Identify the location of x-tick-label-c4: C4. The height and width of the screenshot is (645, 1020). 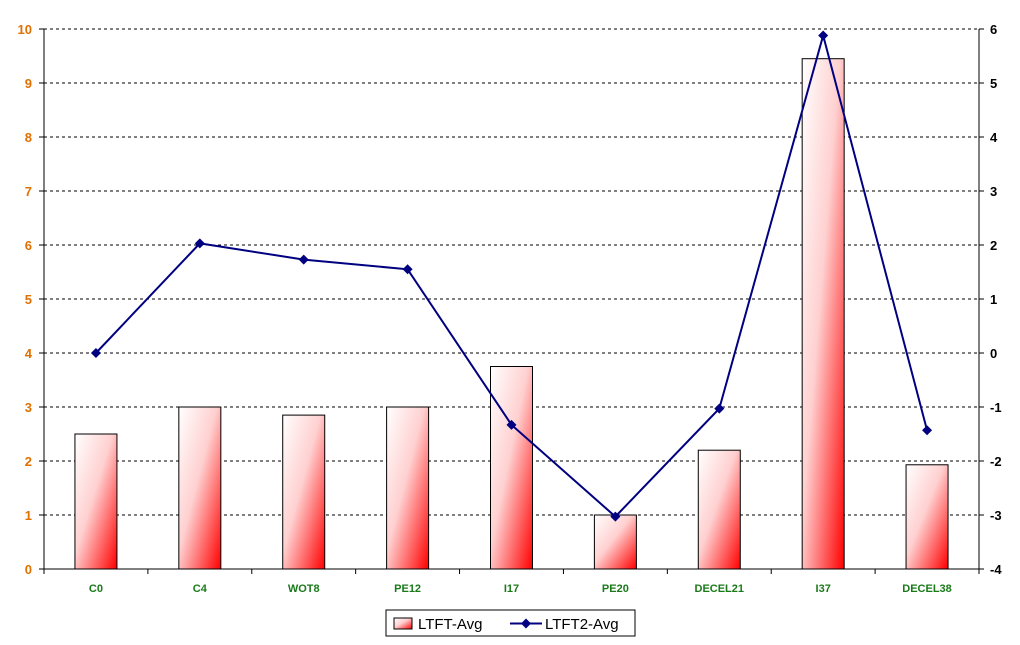
(200, 589).